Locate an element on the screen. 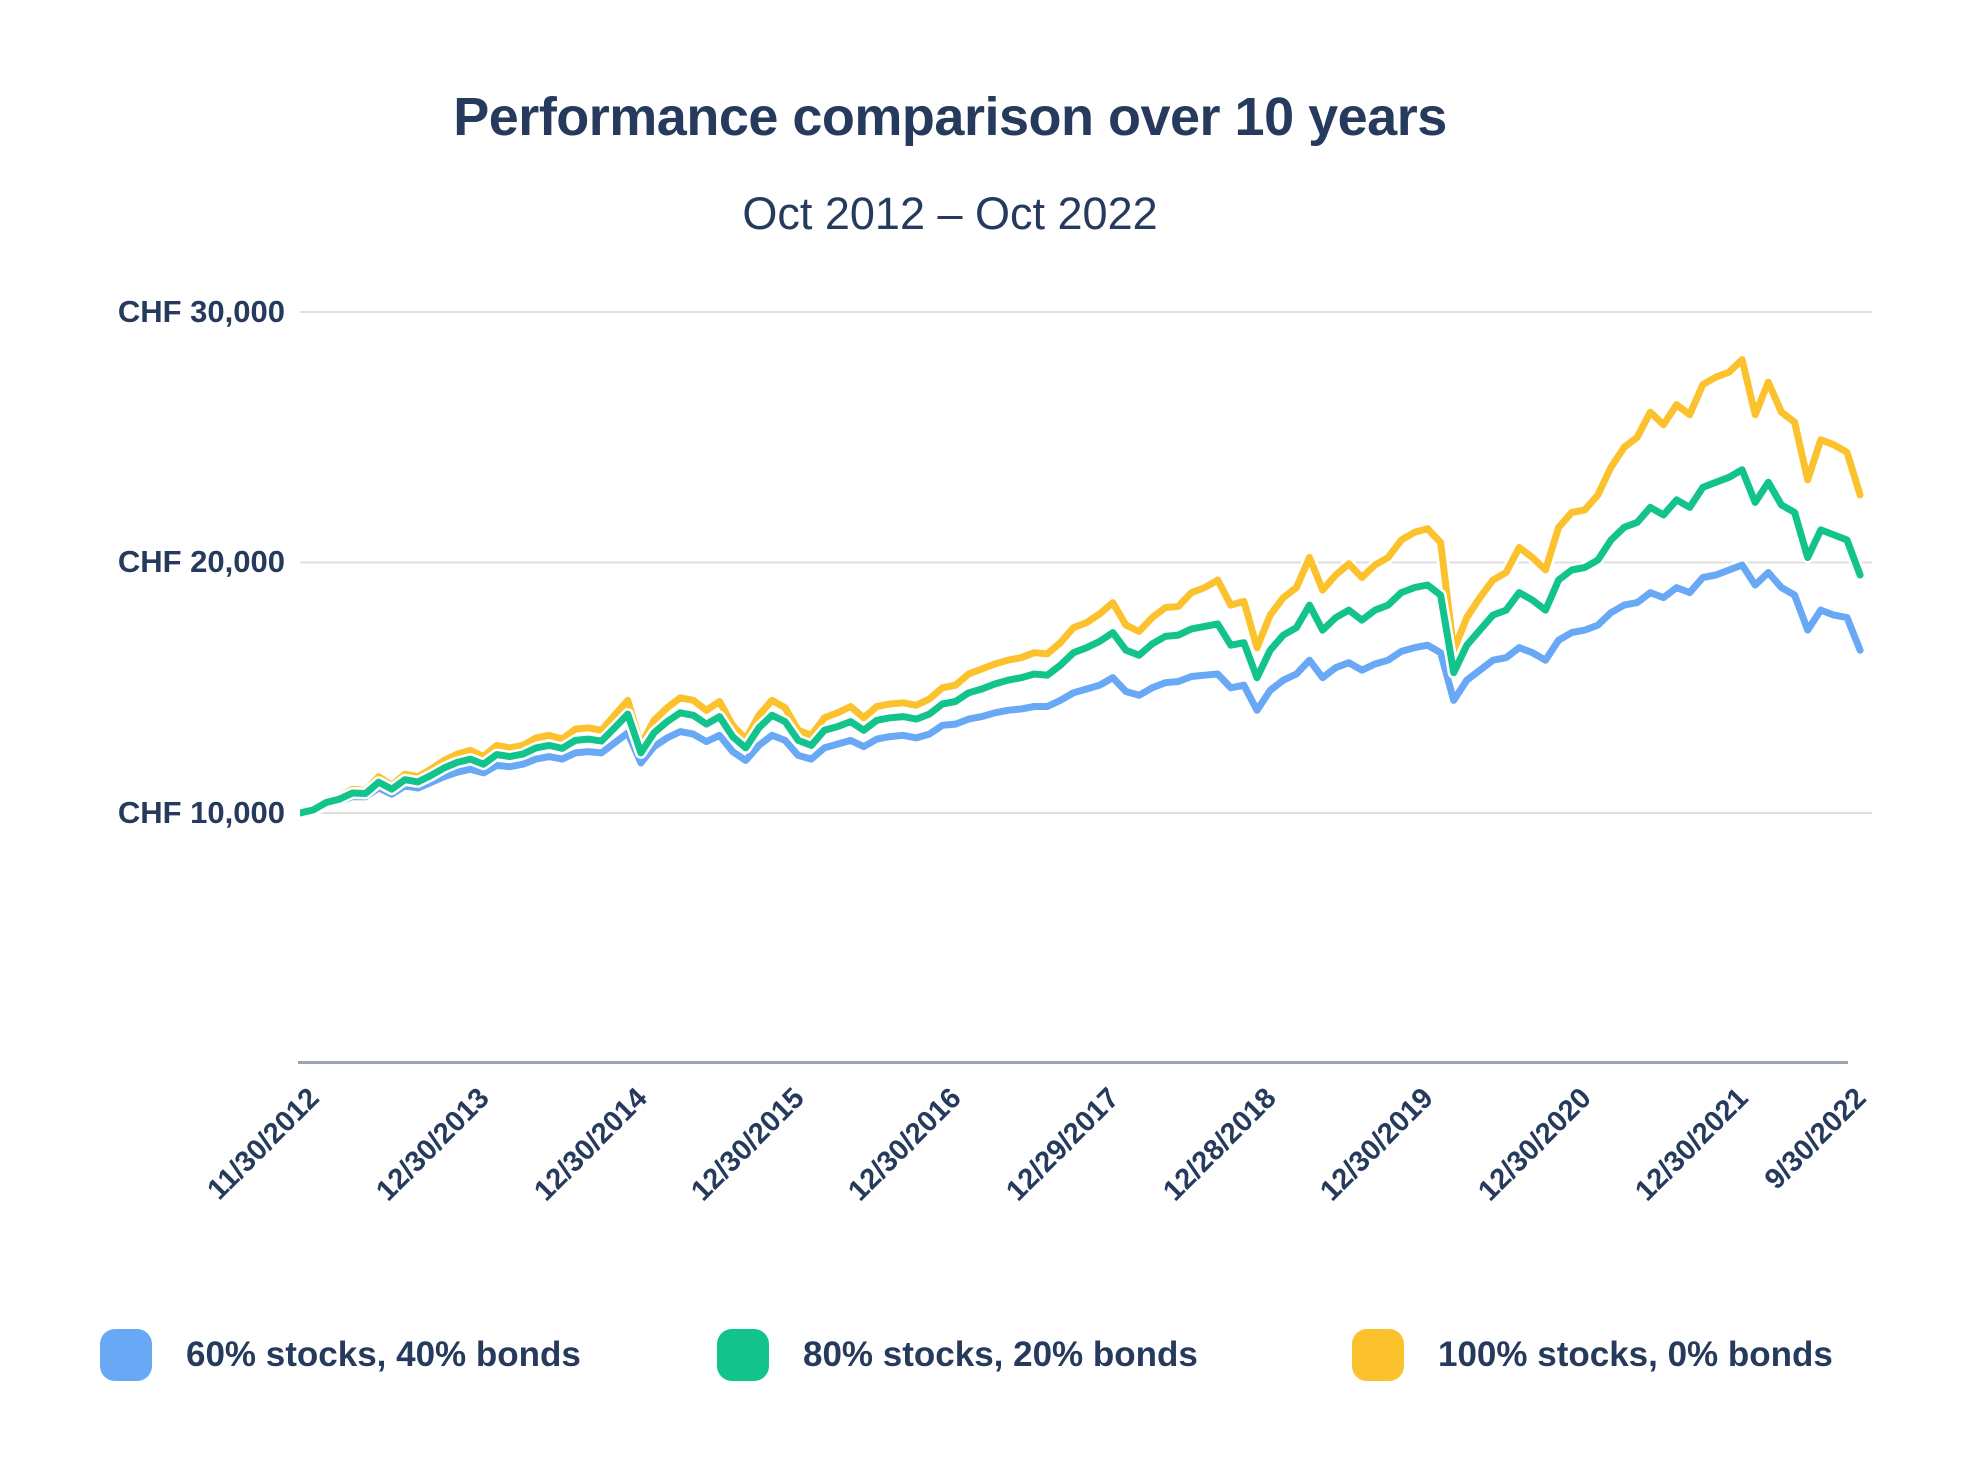 This screenshot has width=1983, height=1476. y-axis-label-20000: CHF 20,000 is located at coordinates (201, 561).